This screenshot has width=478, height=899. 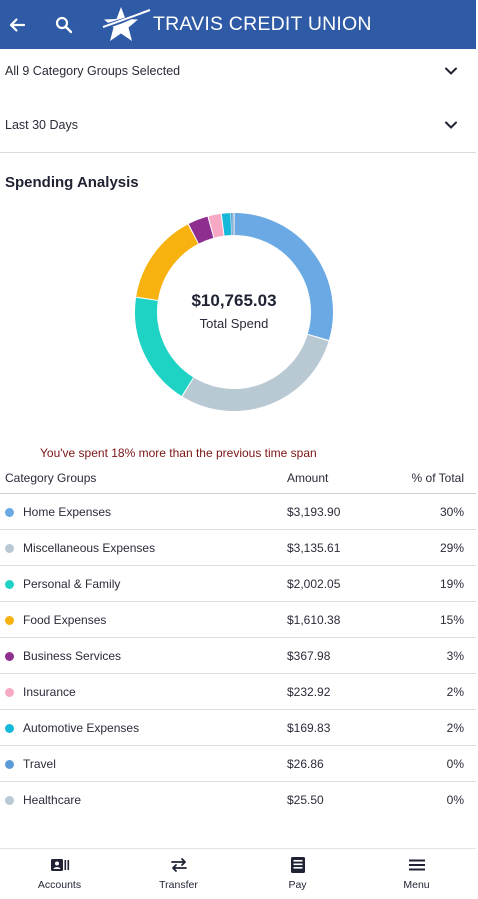 I want to click on category-amount: $26.86, so click(x=305, y=763).